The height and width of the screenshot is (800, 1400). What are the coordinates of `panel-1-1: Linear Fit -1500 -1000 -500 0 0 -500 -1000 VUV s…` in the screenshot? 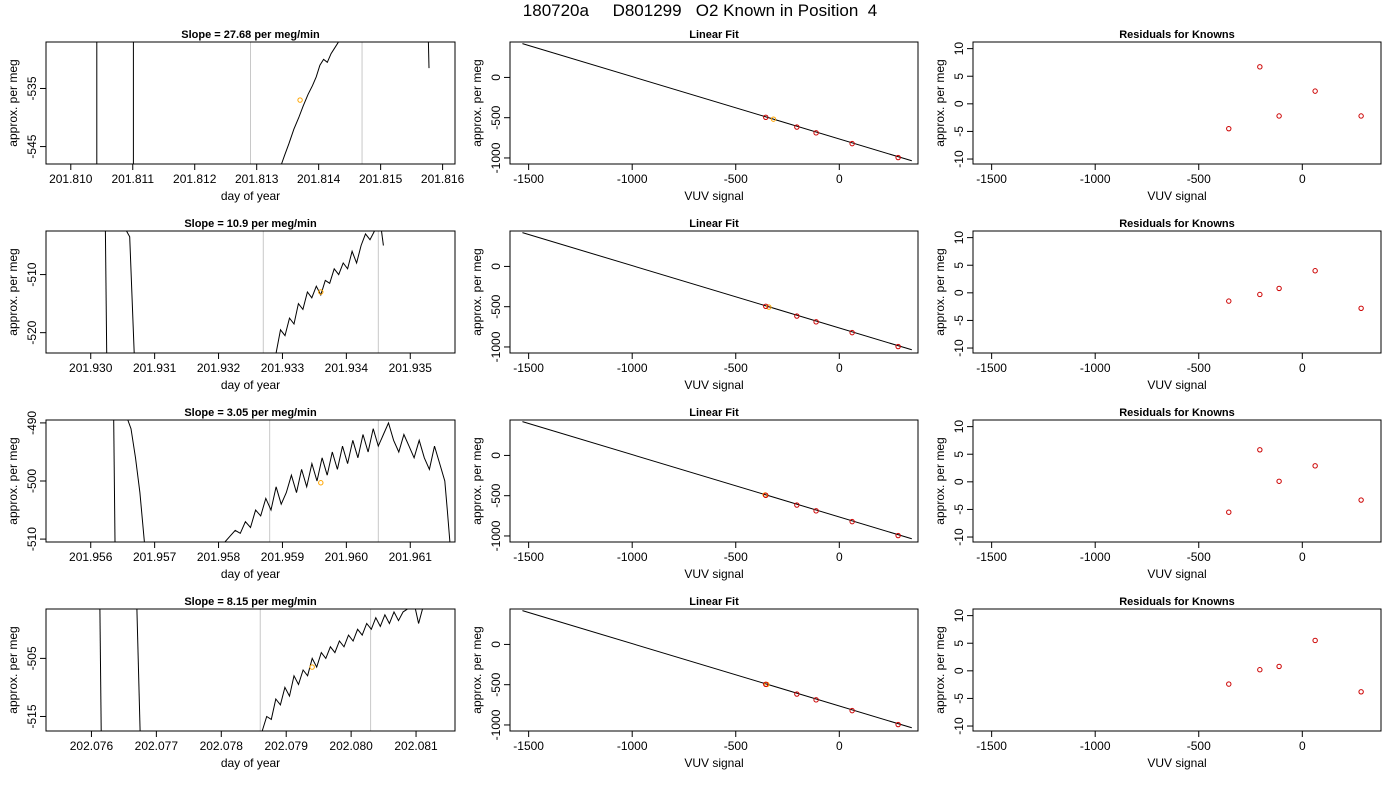 It's located at (694, 305).